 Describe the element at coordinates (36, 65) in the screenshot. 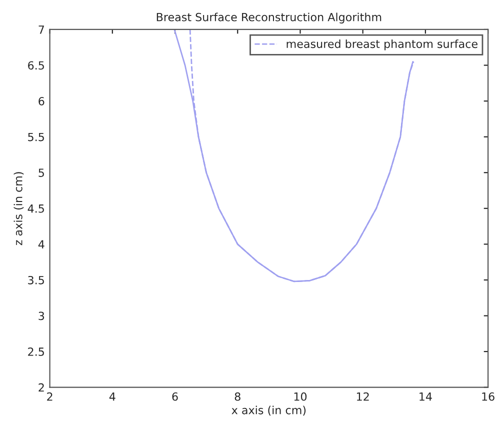

I see `y-tick-label: 6.5` at that location.